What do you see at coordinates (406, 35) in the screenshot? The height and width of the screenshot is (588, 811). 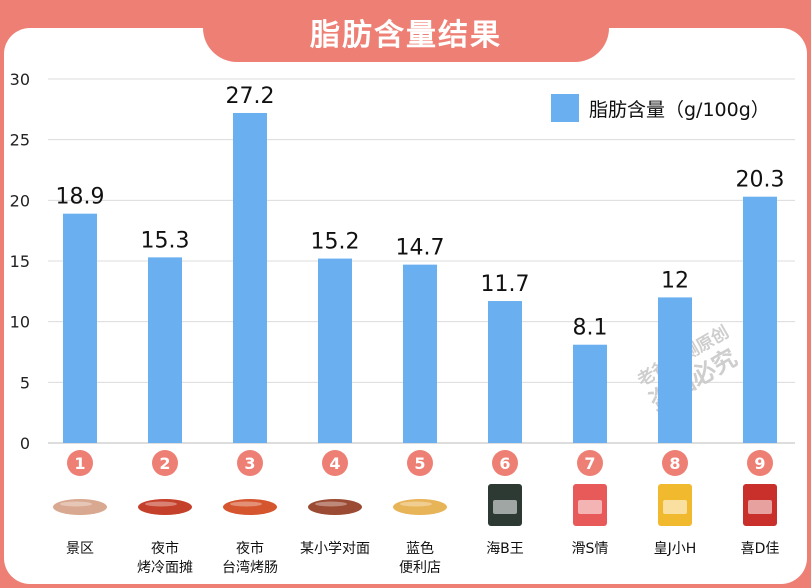 I see `chart-title: 脂肪含量结果` at bounding box center [406, 35].